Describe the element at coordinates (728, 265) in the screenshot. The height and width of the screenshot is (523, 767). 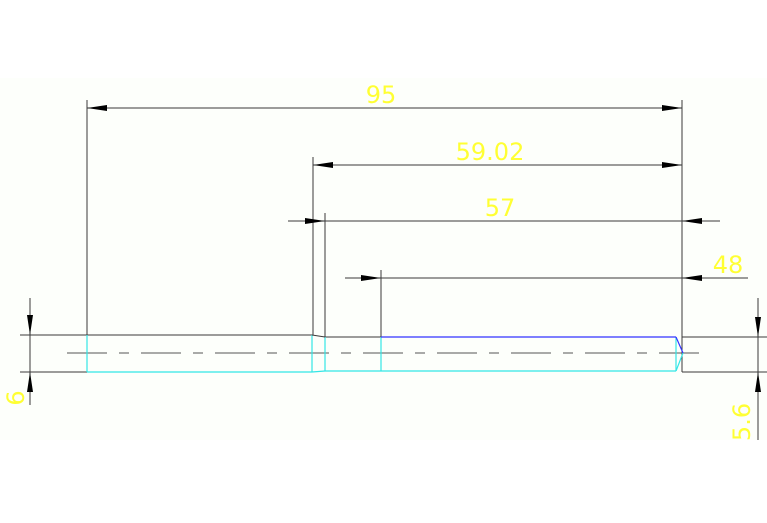
I see `dim-text-48: 48` at that location.